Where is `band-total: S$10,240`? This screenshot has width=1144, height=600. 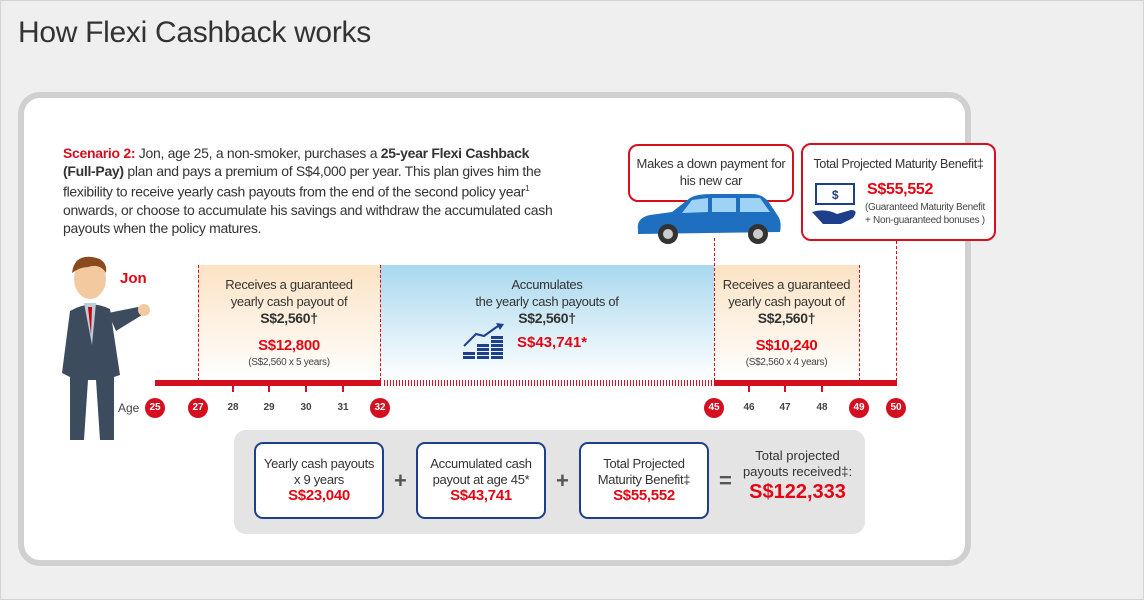
band-total: S$10,240 is located at coordinates (786, 345).